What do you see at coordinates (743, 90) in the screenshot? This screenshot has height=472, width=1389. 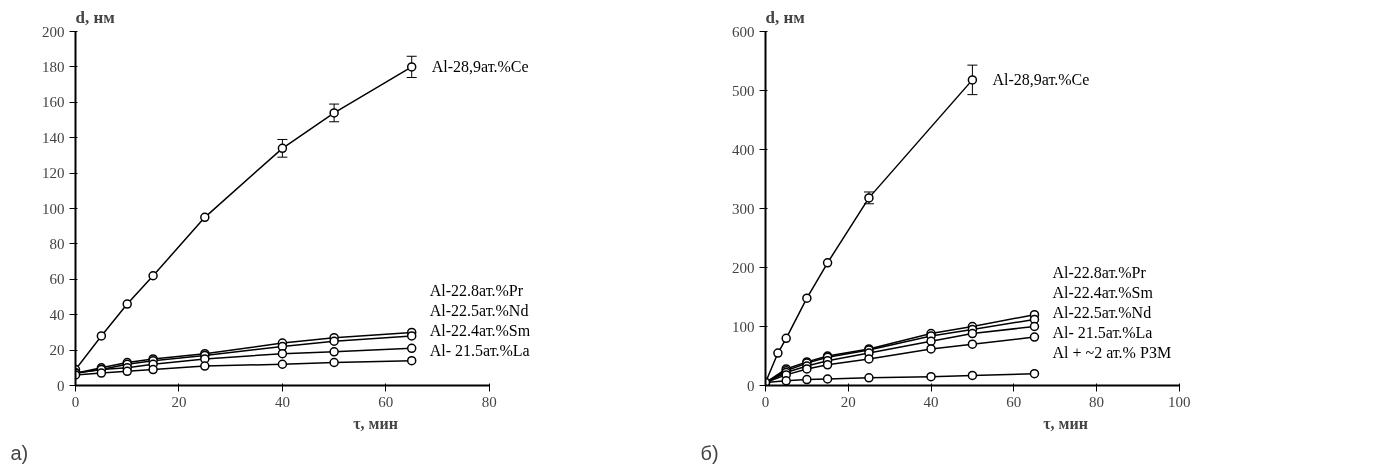 I see `y-tick-label: 500` at bounding box center [743, 90].